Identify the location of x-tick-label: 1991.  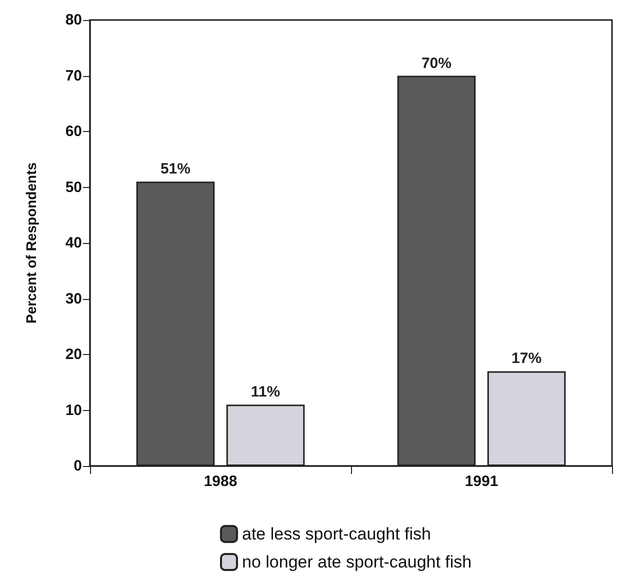
(481, 481).